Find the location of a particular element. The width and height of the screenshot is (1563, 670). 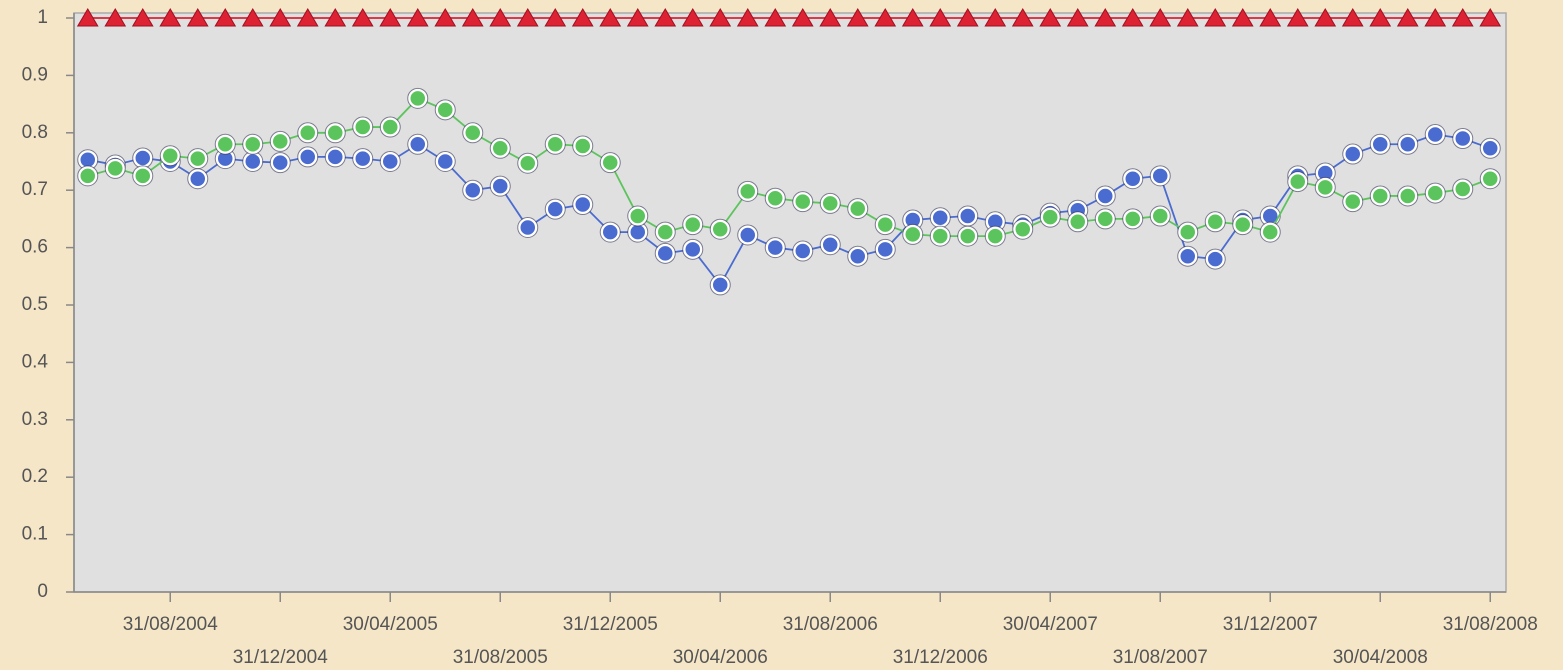

x-tick-label: 31/12/2005 is located at coordinates (610, 624).